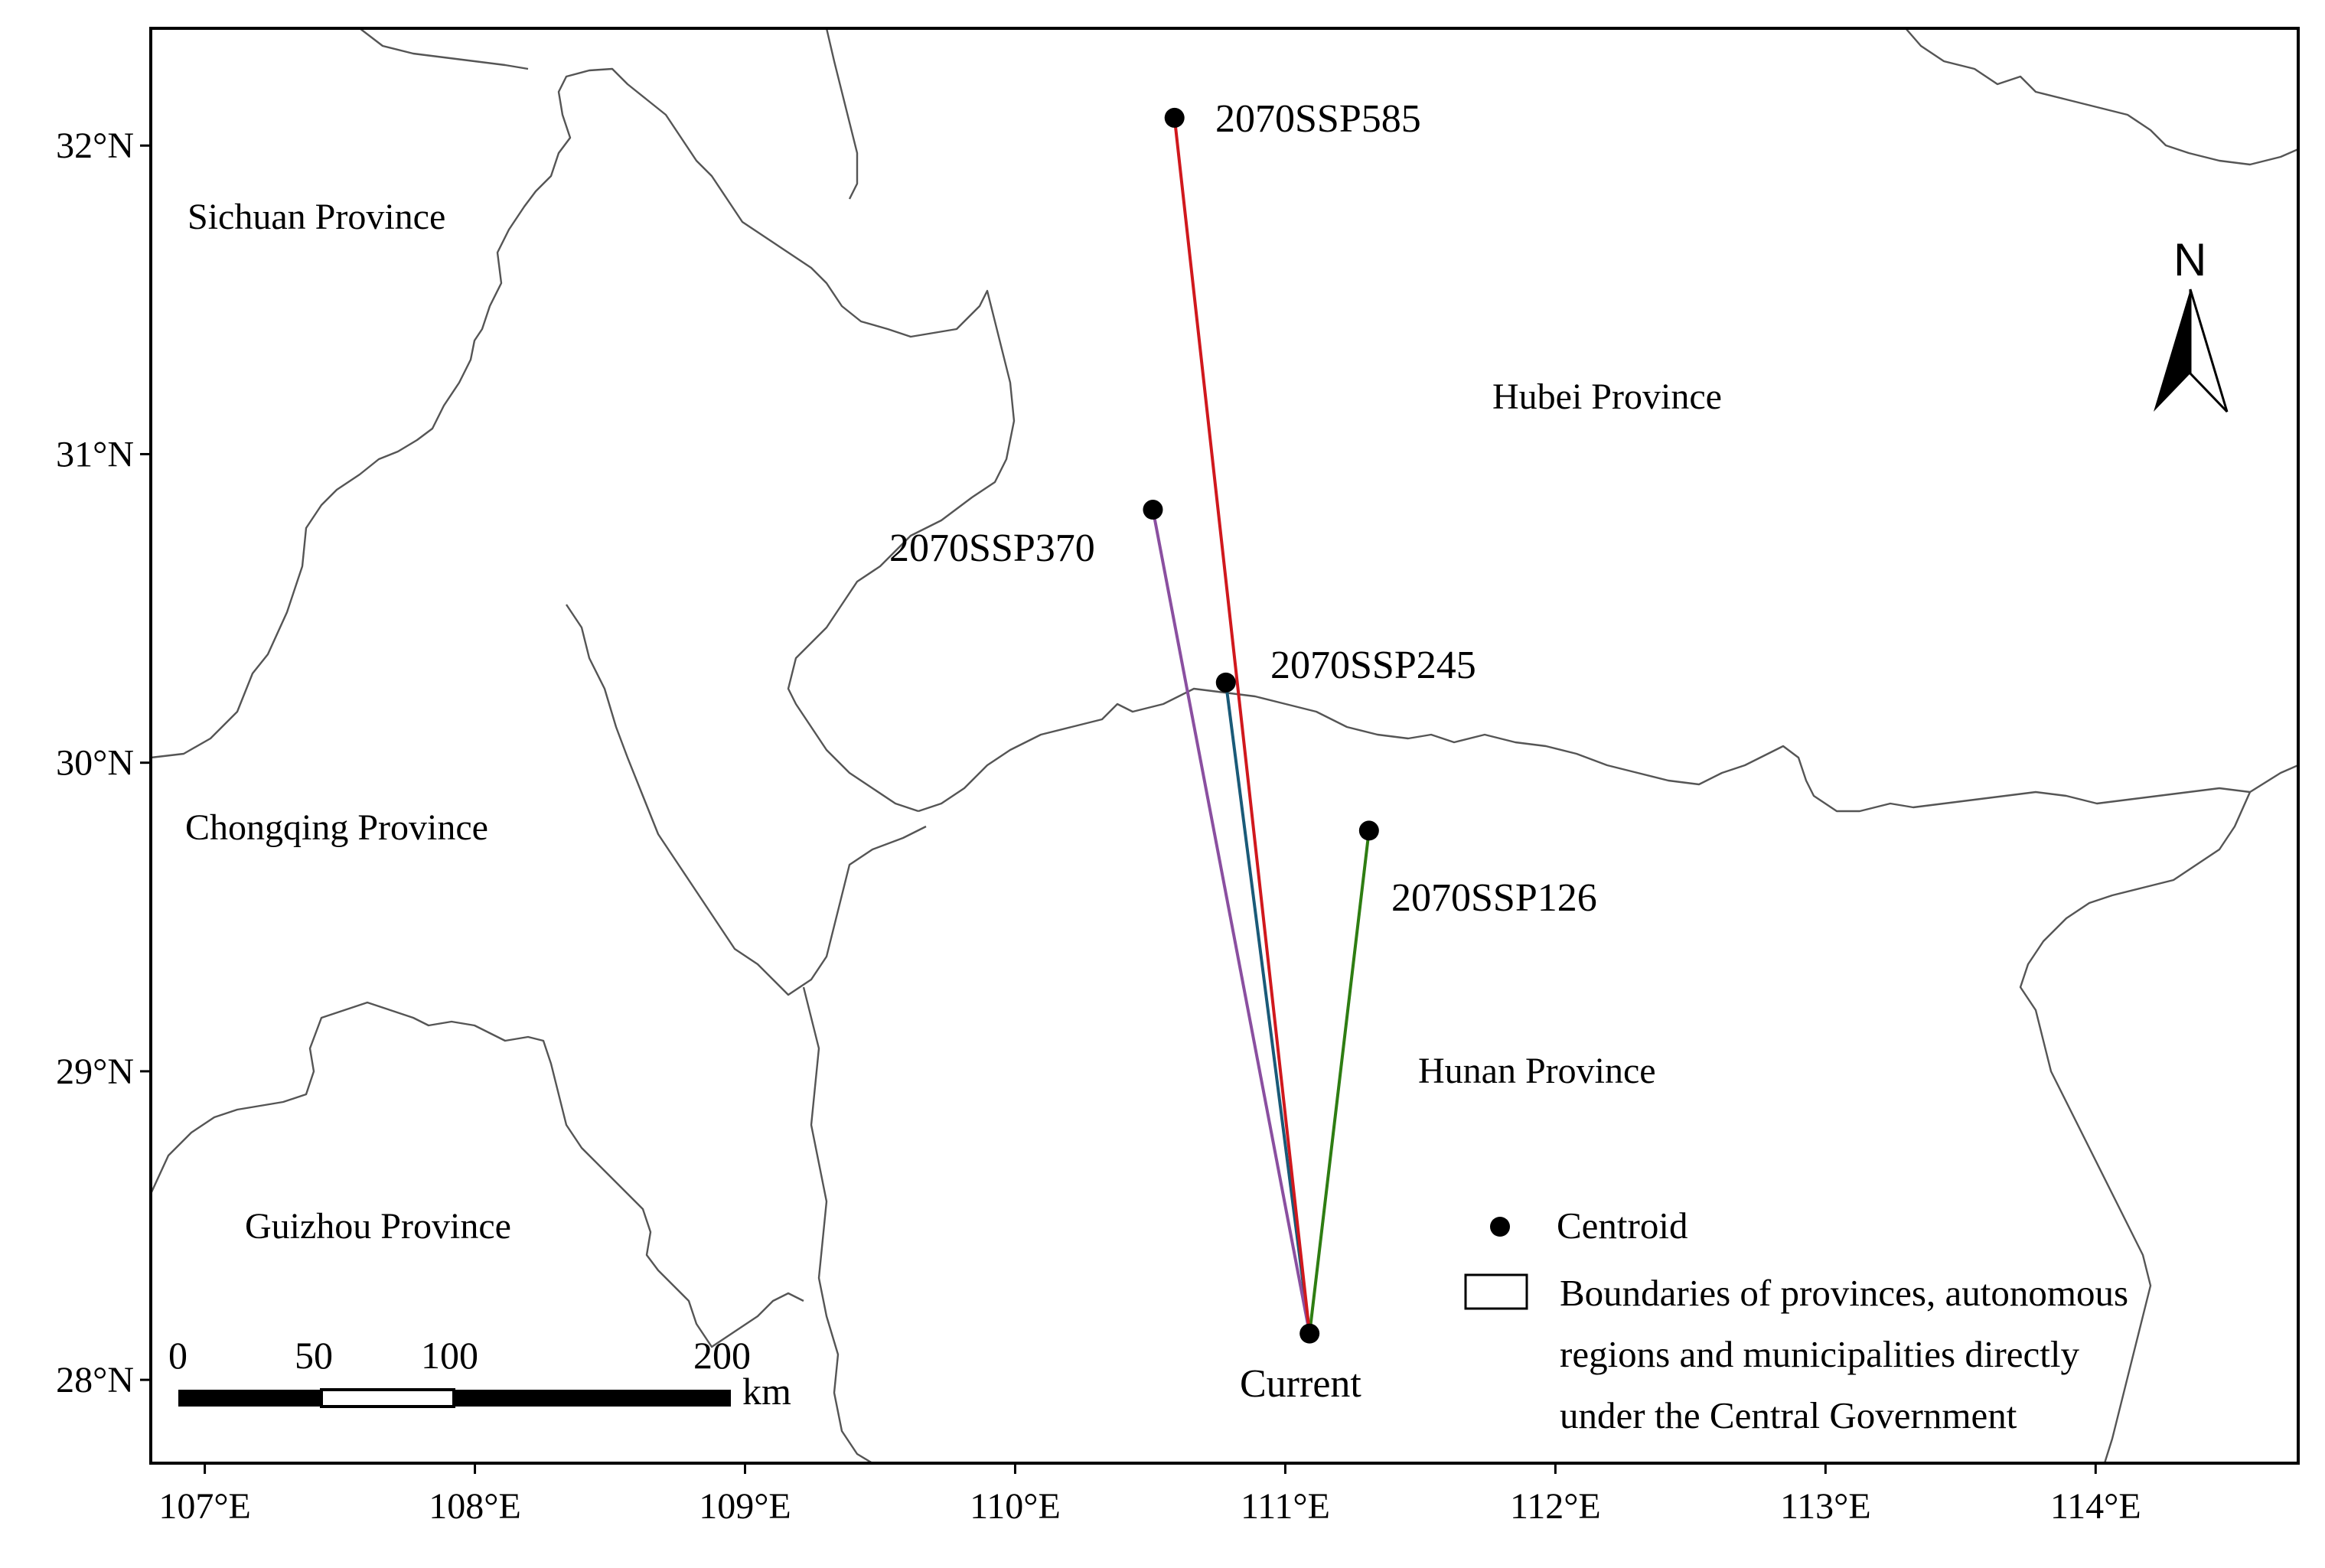  I want to click on legend-centroid-marker-icon, so click(1500, 1227).